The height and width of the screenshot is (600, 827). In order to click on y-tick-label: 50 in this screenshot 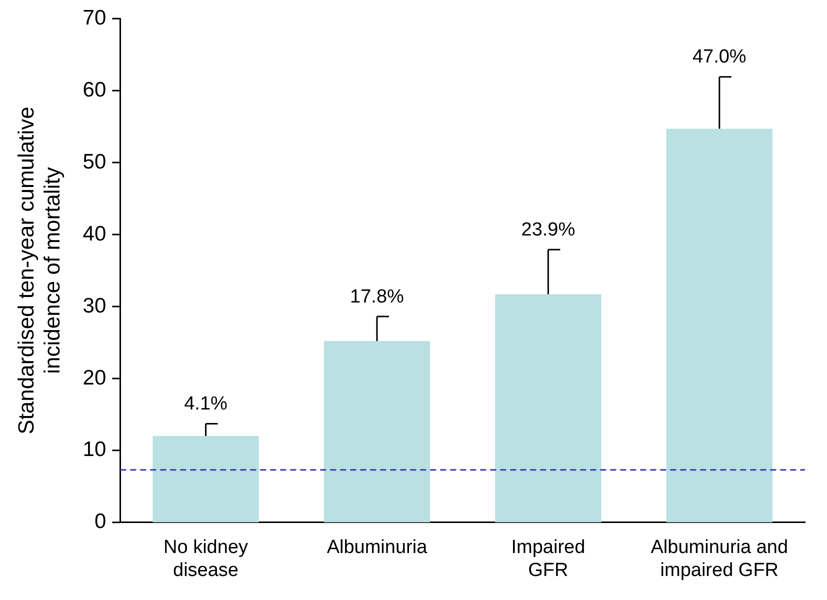, I will do `click(94, 162)`.